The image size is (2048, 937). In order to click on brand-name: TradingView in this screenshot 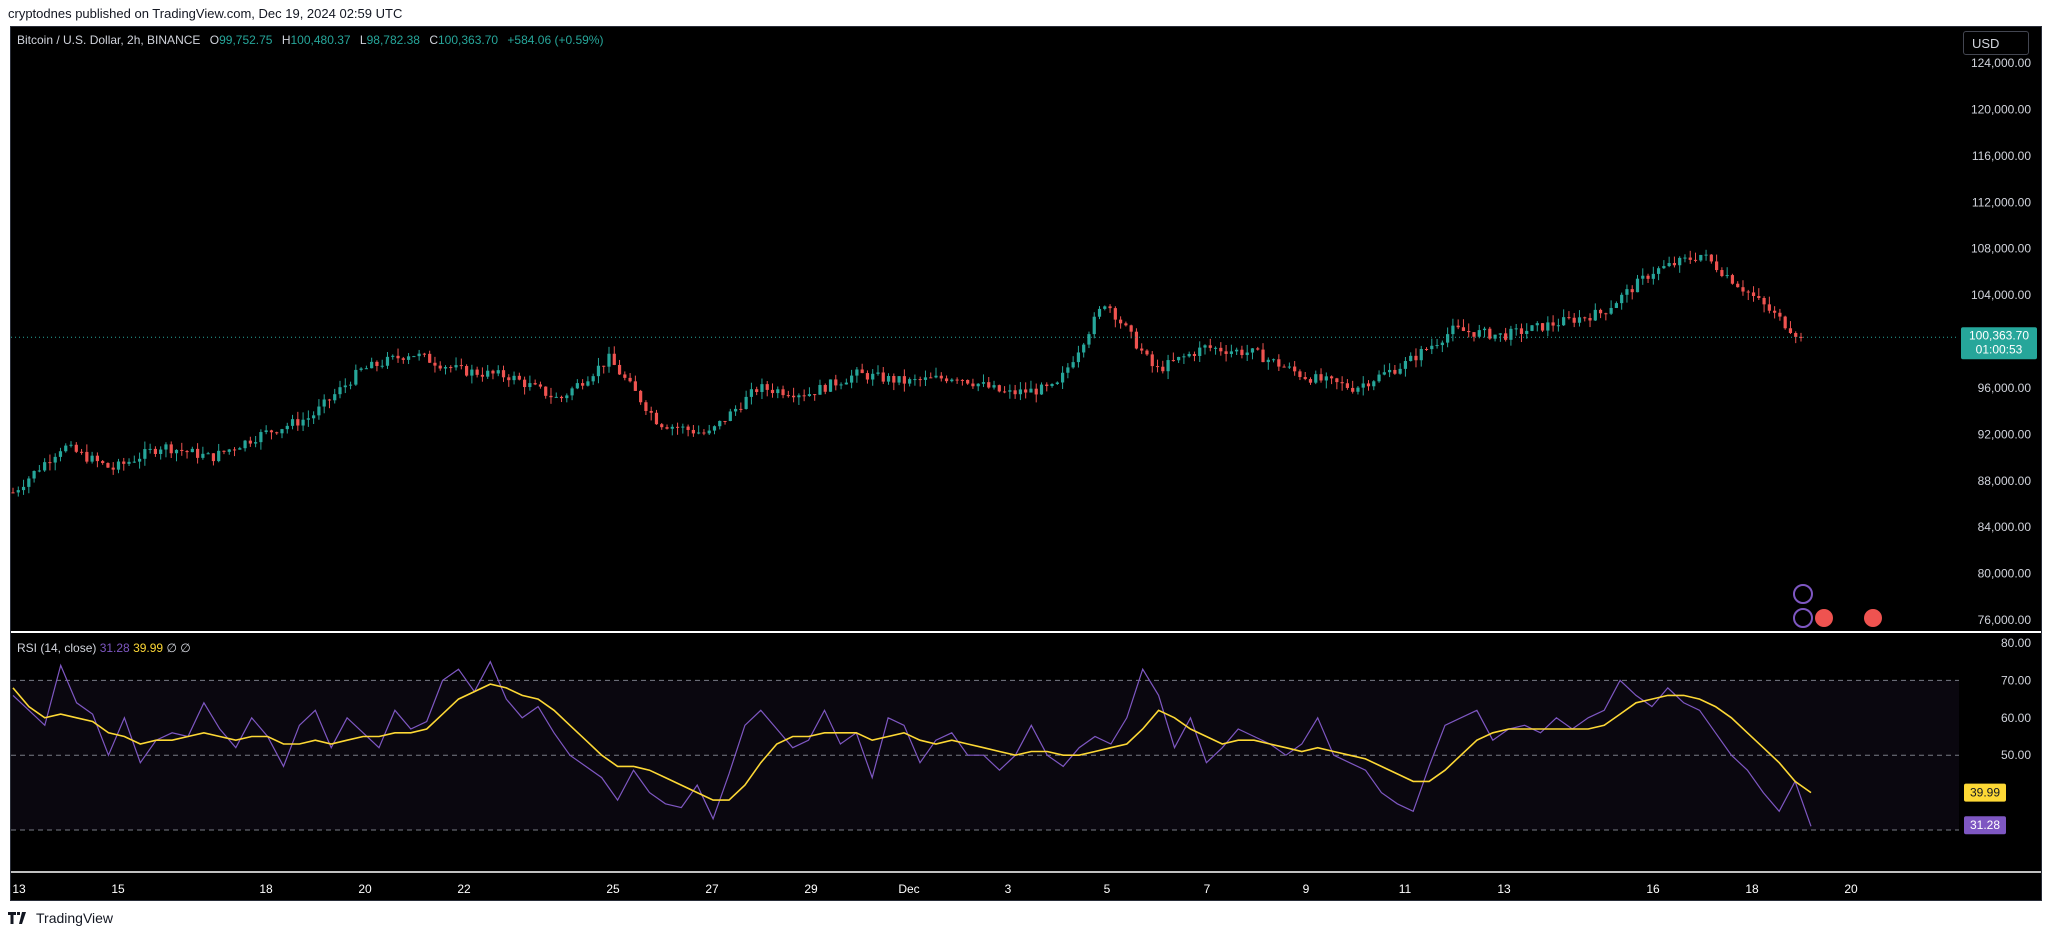, I will do `click(75, 918)`.